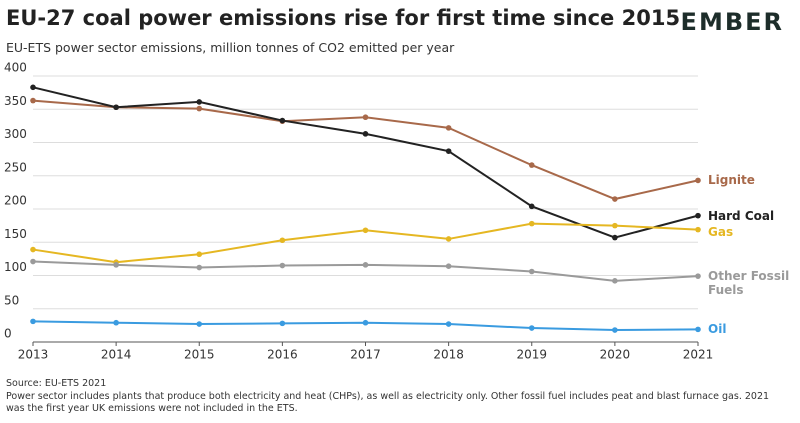 The height and width of the screenshot is (423, 800). Describe the element at coordinates (116, 355) in the screenshot. I see `x-tick-label: 2014` at that location.